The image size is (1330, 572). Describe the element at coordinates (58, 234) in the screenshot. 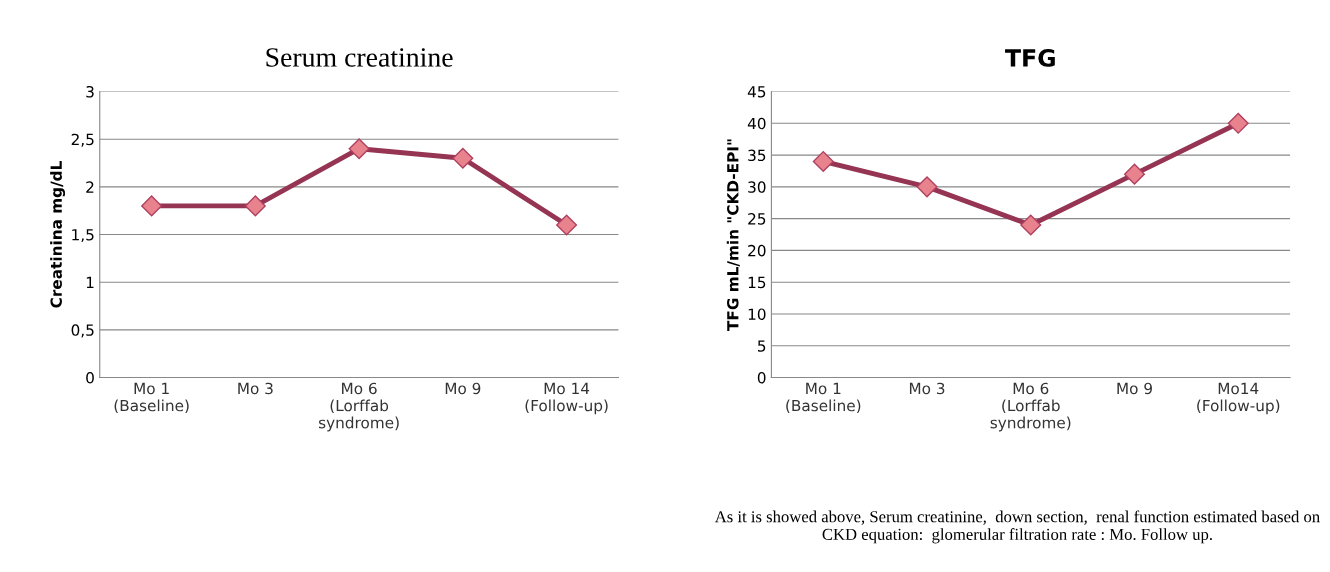

I see `y-axis-title: Creatinina mg/dL` at that location.